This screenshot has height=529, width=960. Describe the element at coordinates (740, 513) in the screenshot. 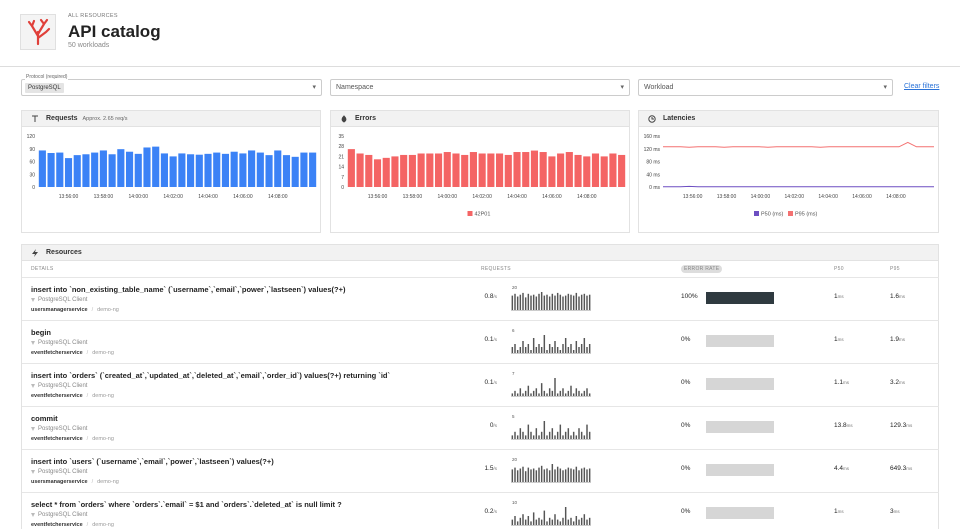

I see `error-bar-bg` at that location.